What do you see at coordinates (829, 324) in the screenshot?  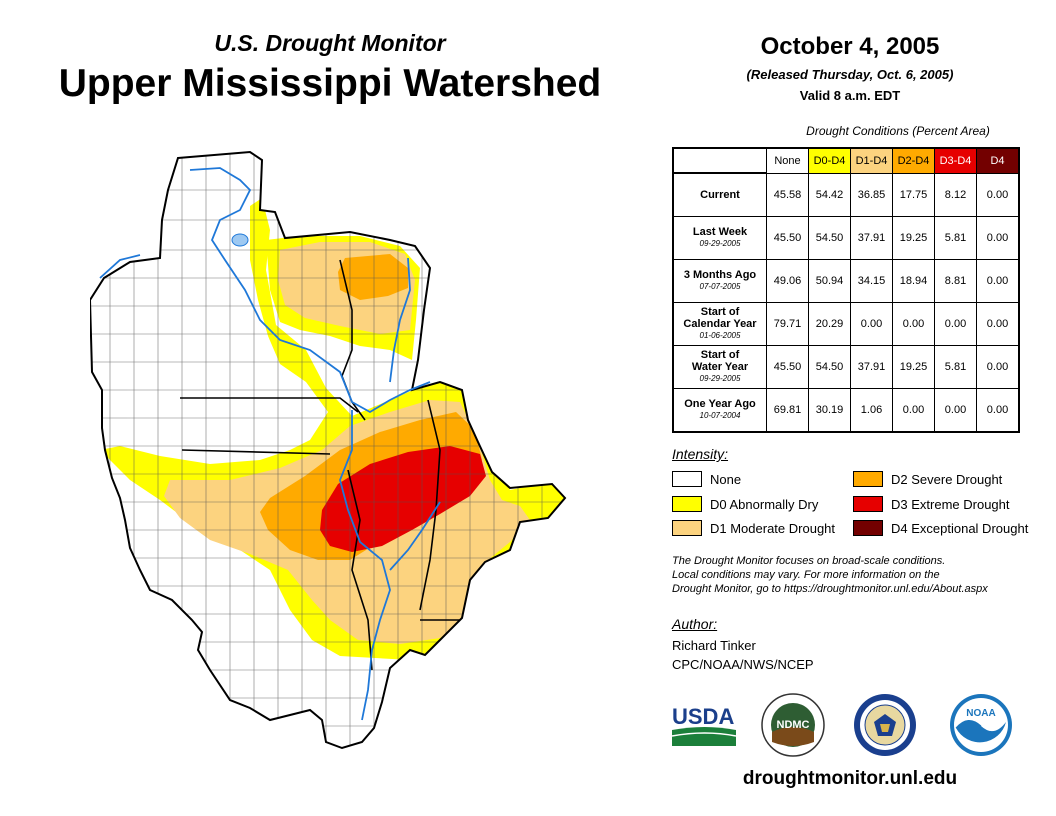 I see `table-cell: 20.29` at bounding box center [829, 324].